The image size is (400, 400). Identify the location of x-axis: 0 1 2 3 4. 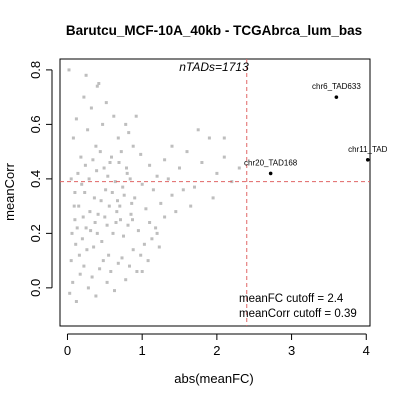
(217, 345).